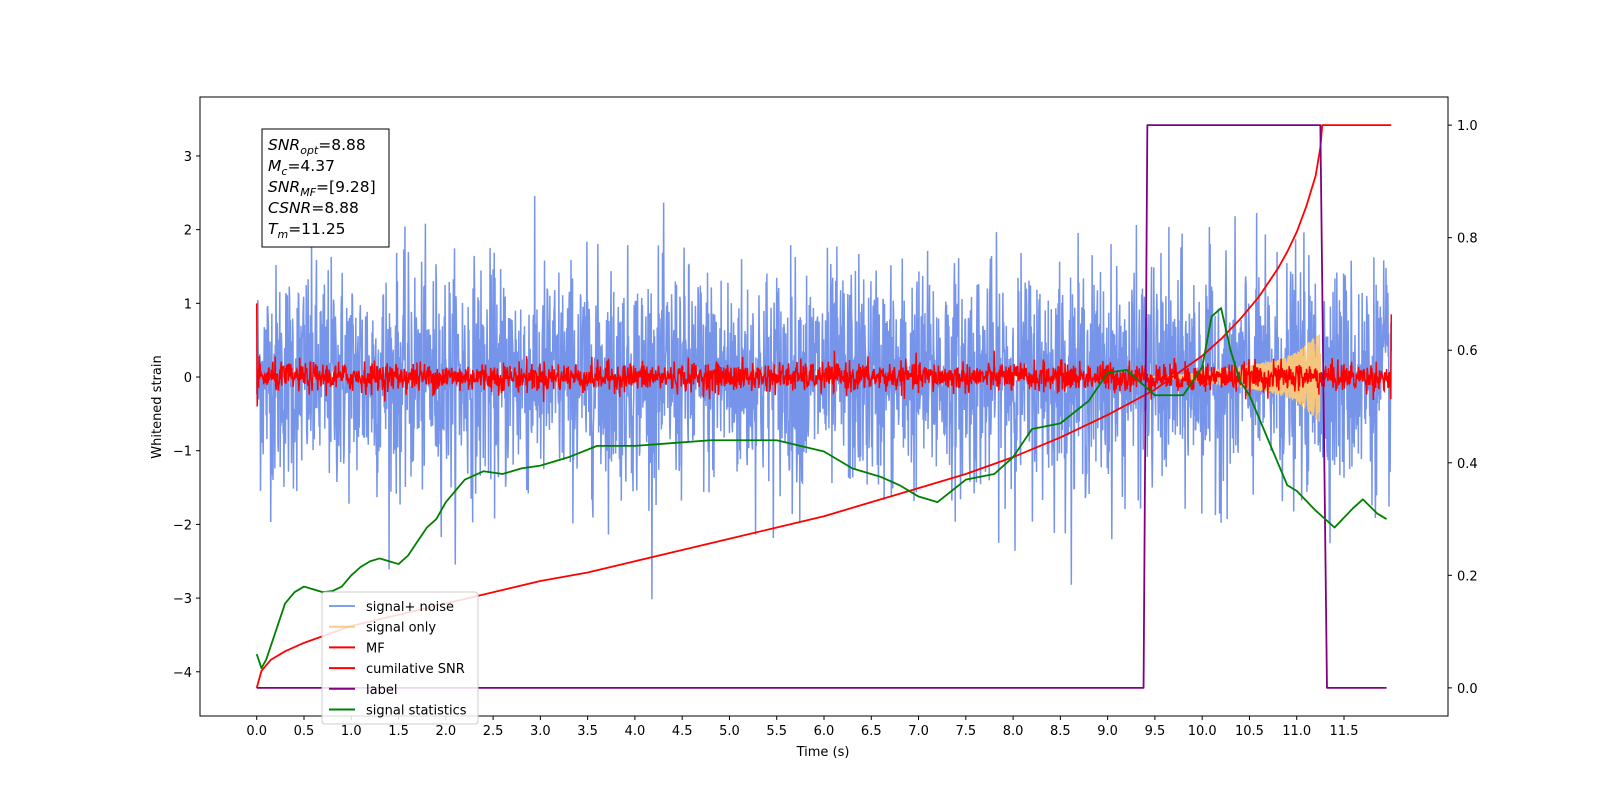 This screenshot has width=1600, height=800. What do you see at coordinates (410, 607) in the screenshot?
I see `legend-label: signal+ noise` at bounding box center [410, 607].